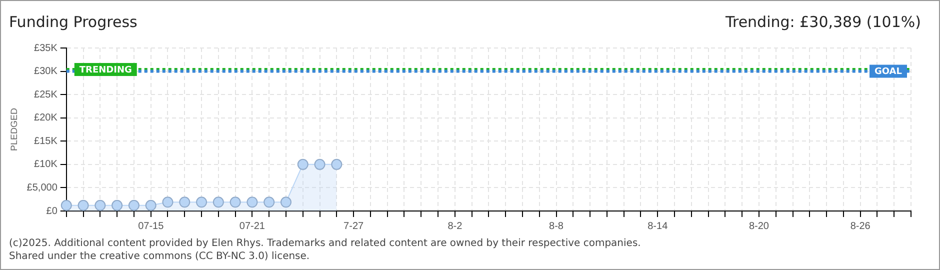 The height and width of the screenshot is (270, 940). What do you see at coordinates (46, 118) in the screenshot?
I see `y-tick-label: £20K` at bounding box center [46, 118].